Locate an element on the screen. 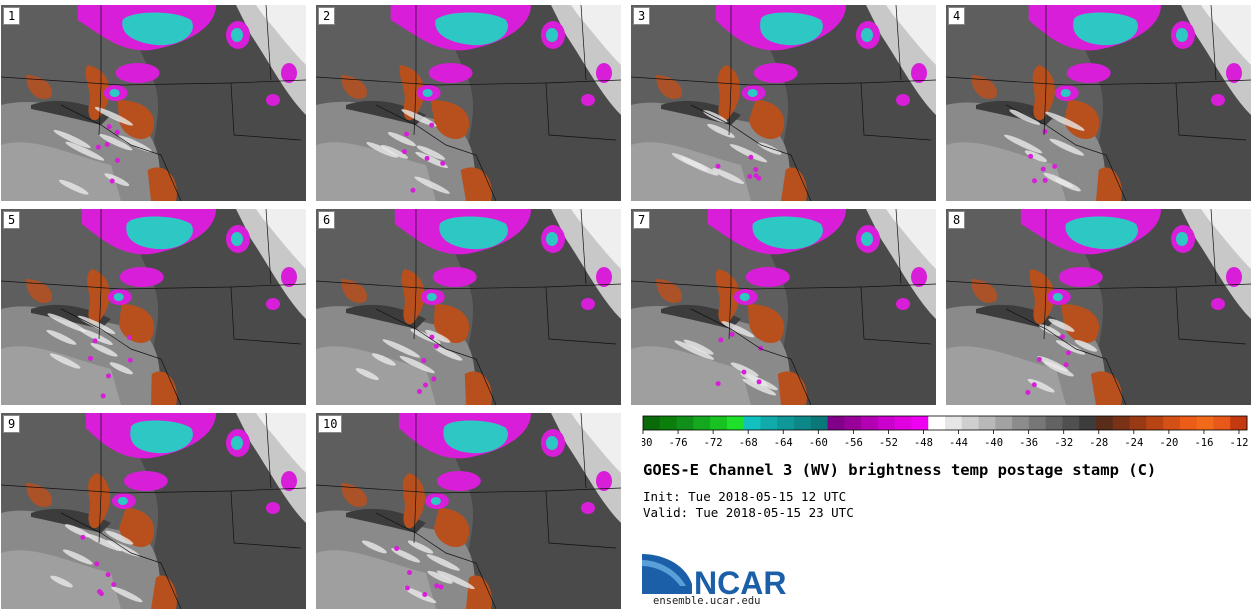 The width and height of the screenshot is (1260, 610). colorbar-tick-label: -32 is located at coordinates (1063, 443).